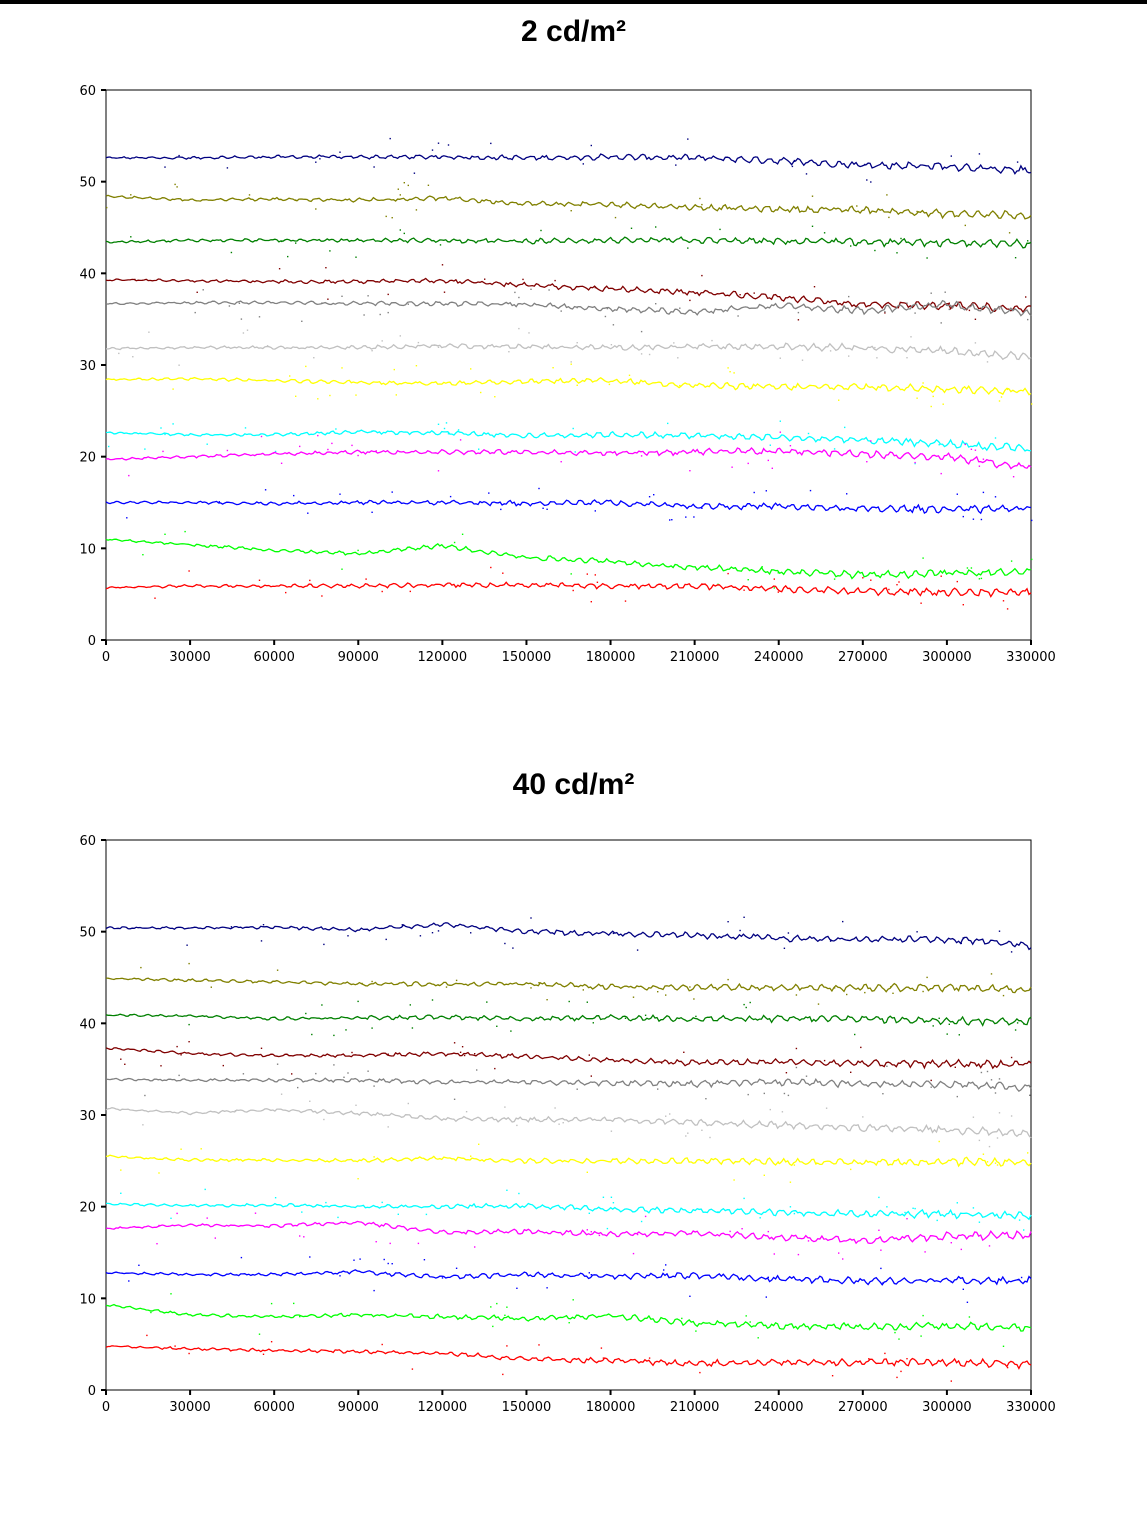  I want to click on y-tick-label: 30, so click(87, 1116).